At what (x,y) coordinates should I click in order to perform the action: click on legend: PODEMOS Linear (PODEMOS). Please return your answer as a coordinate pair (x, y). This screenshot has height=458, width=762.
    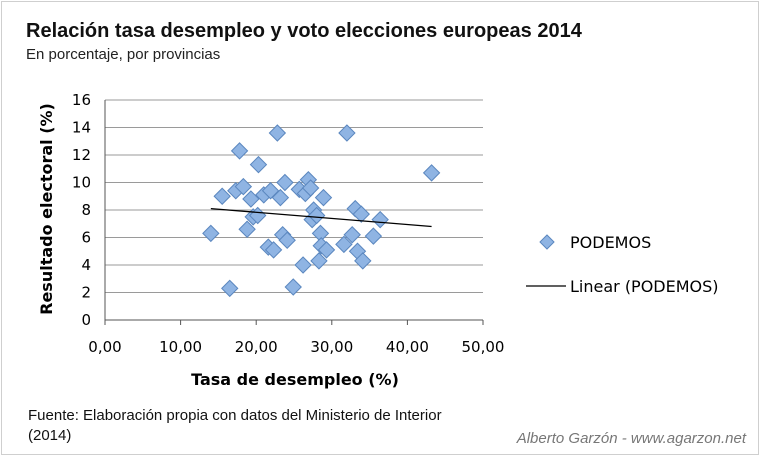
    Looking at the image, I should click on (622, 264).